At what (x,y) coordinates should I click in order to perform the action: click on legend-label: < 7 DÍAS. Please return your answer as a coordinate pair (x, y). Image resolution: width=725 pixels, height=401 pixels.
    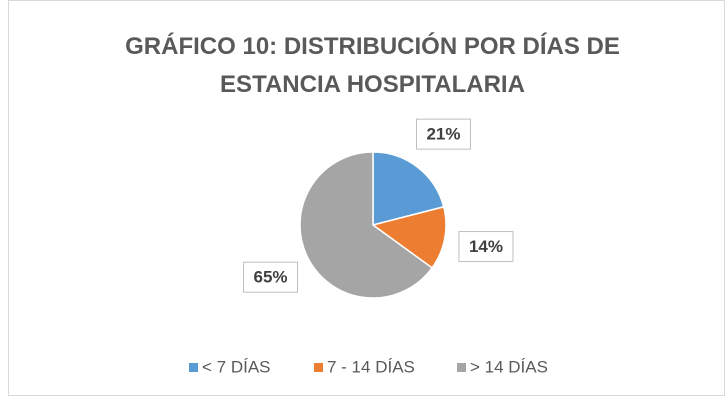
    Looking at the image, I should click on (236, 366).